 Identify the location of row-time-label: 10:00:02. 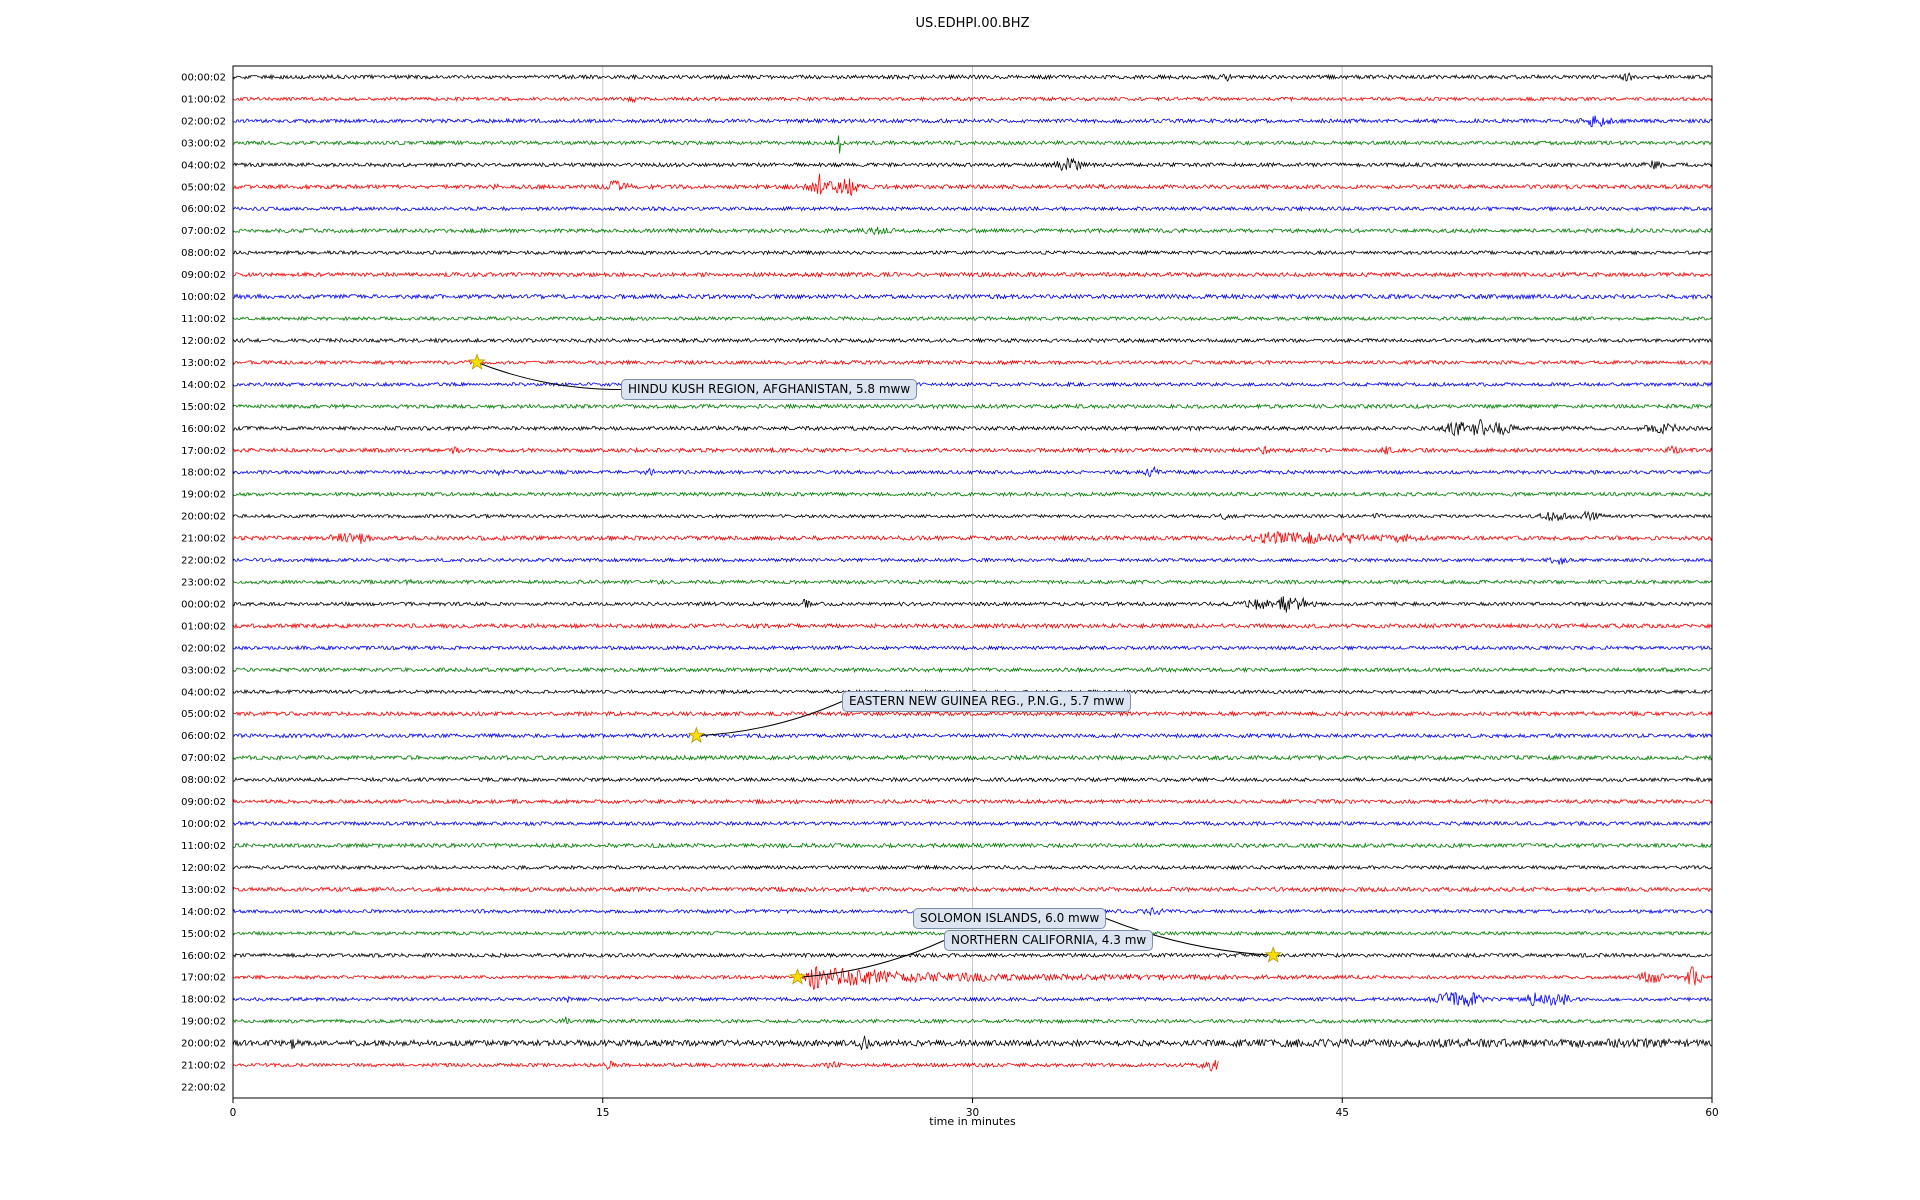
(203, 297).